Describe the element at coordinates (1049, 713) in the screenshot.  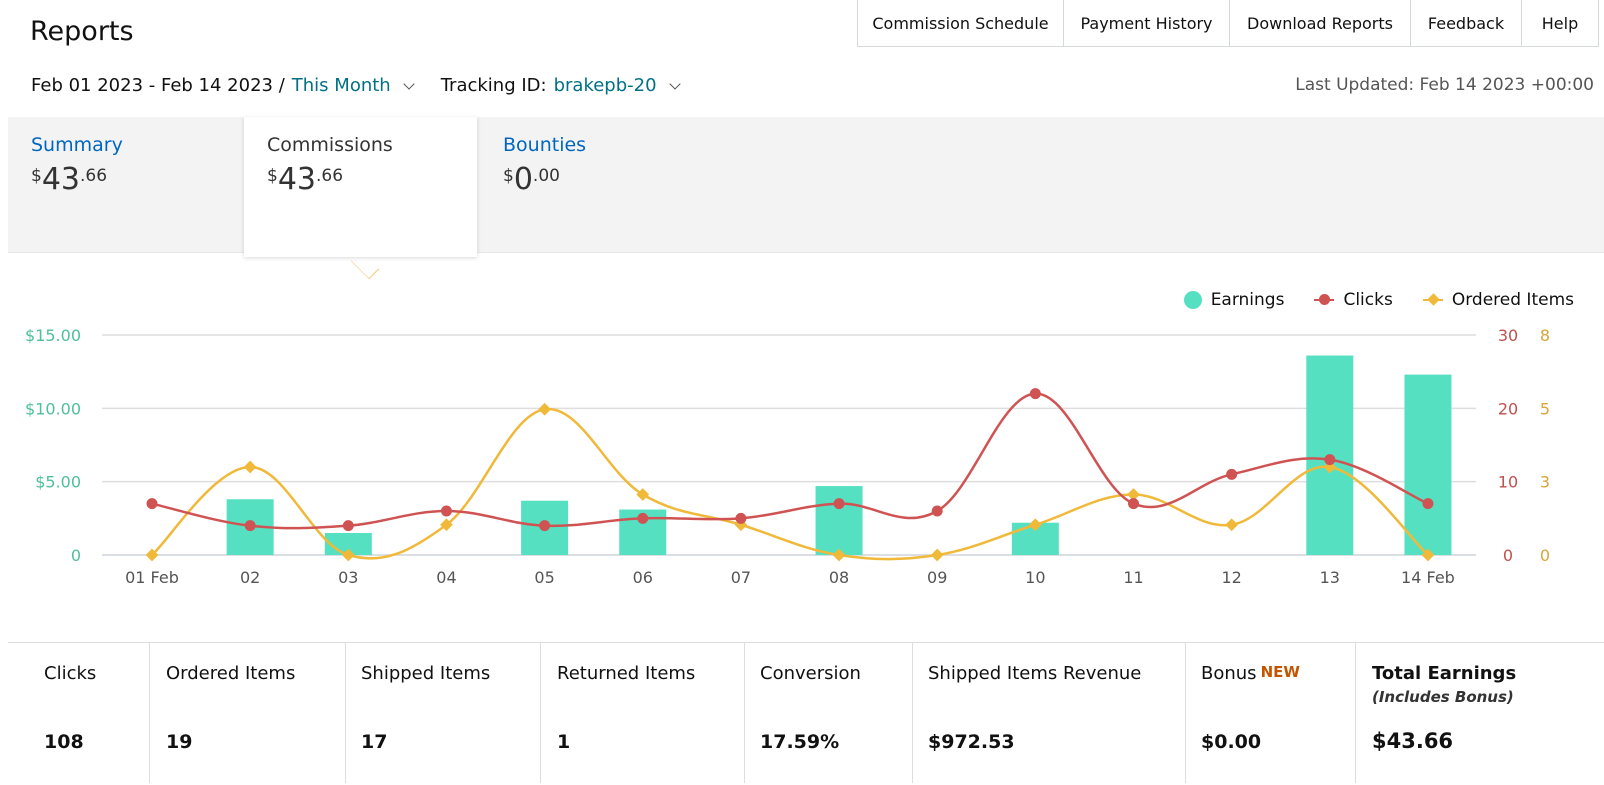
I see `stat-shipped-revenue: Shipped Items Revenue $972.53` at that location.